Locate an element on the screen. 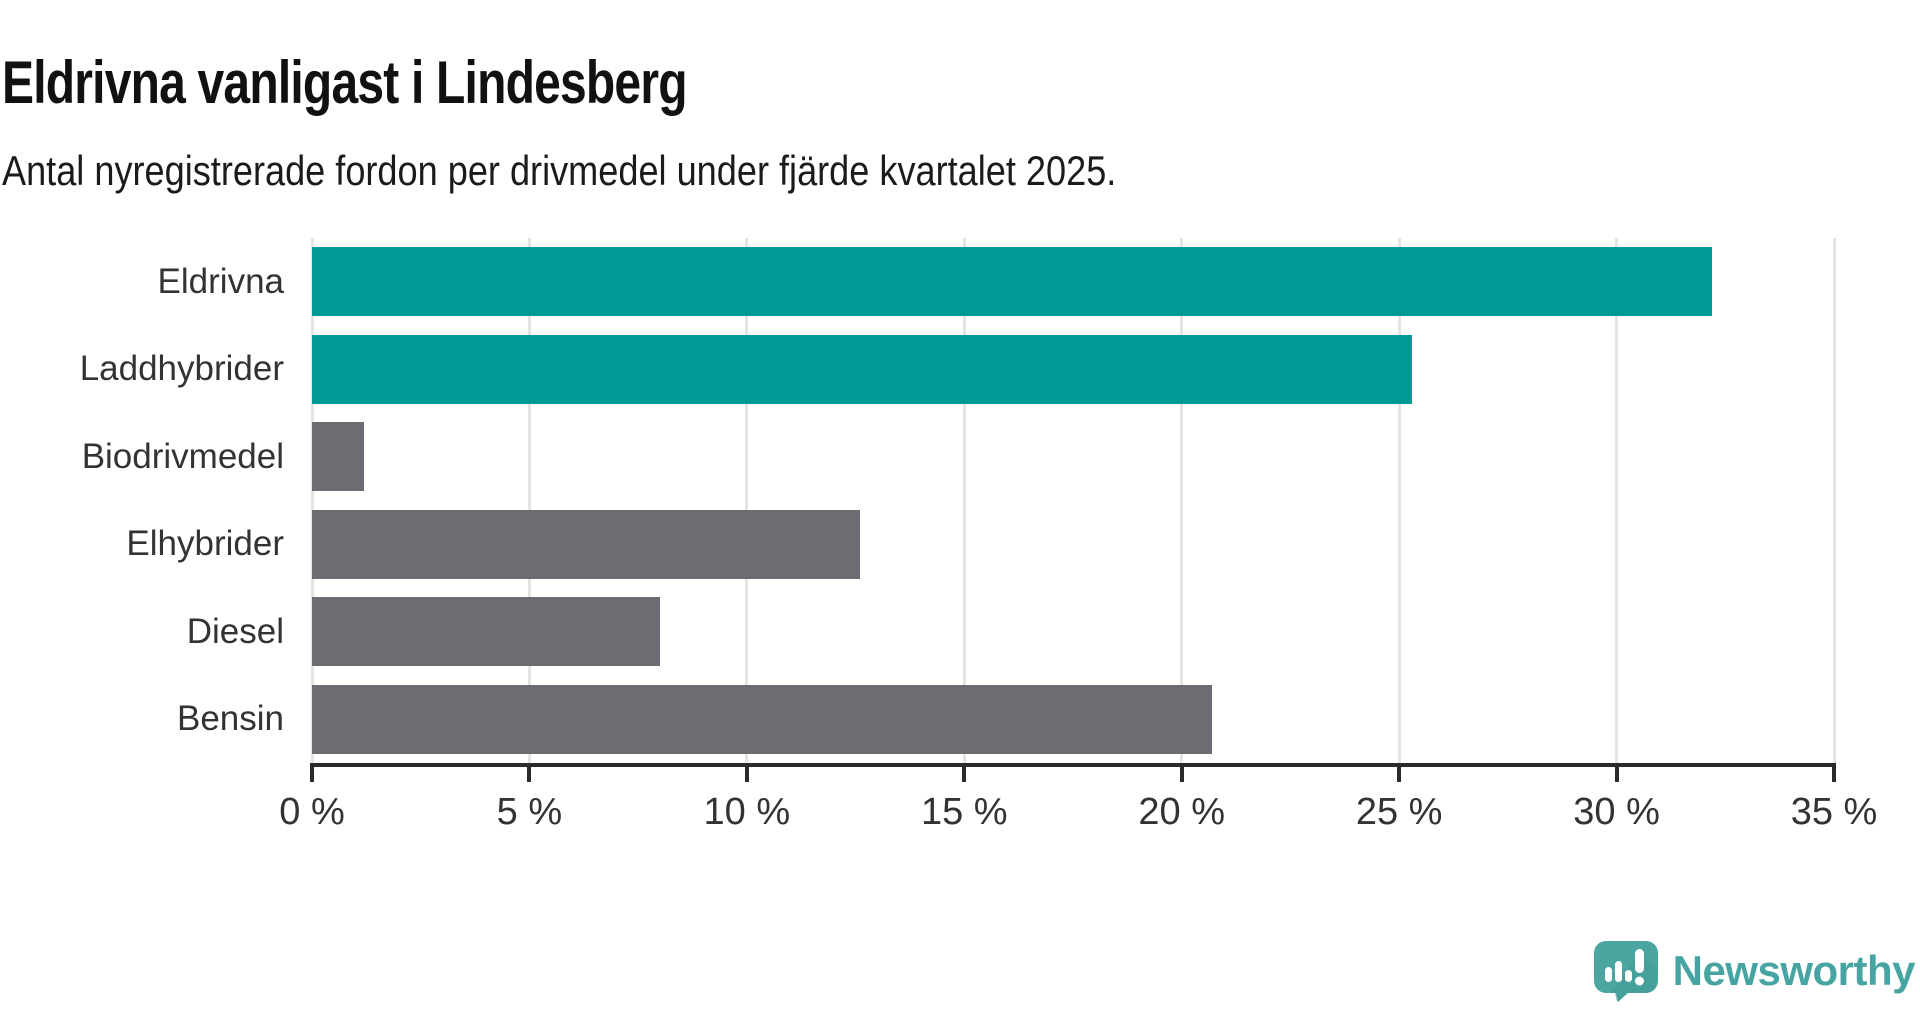  bar-eldrivna is located at coordinates (1012, 282).